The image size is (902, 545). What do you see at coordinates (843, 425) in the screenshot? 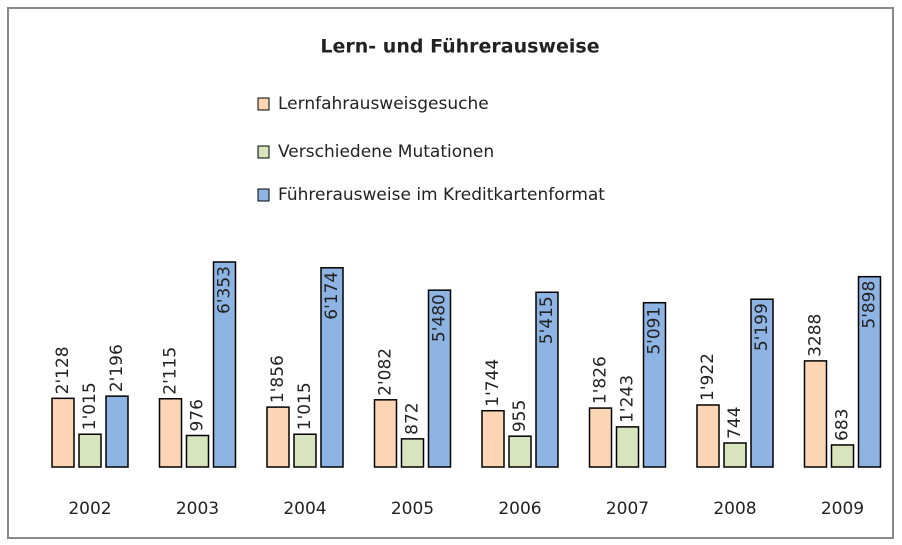
I see `data-label: 683` at bounding box center [843, 425].